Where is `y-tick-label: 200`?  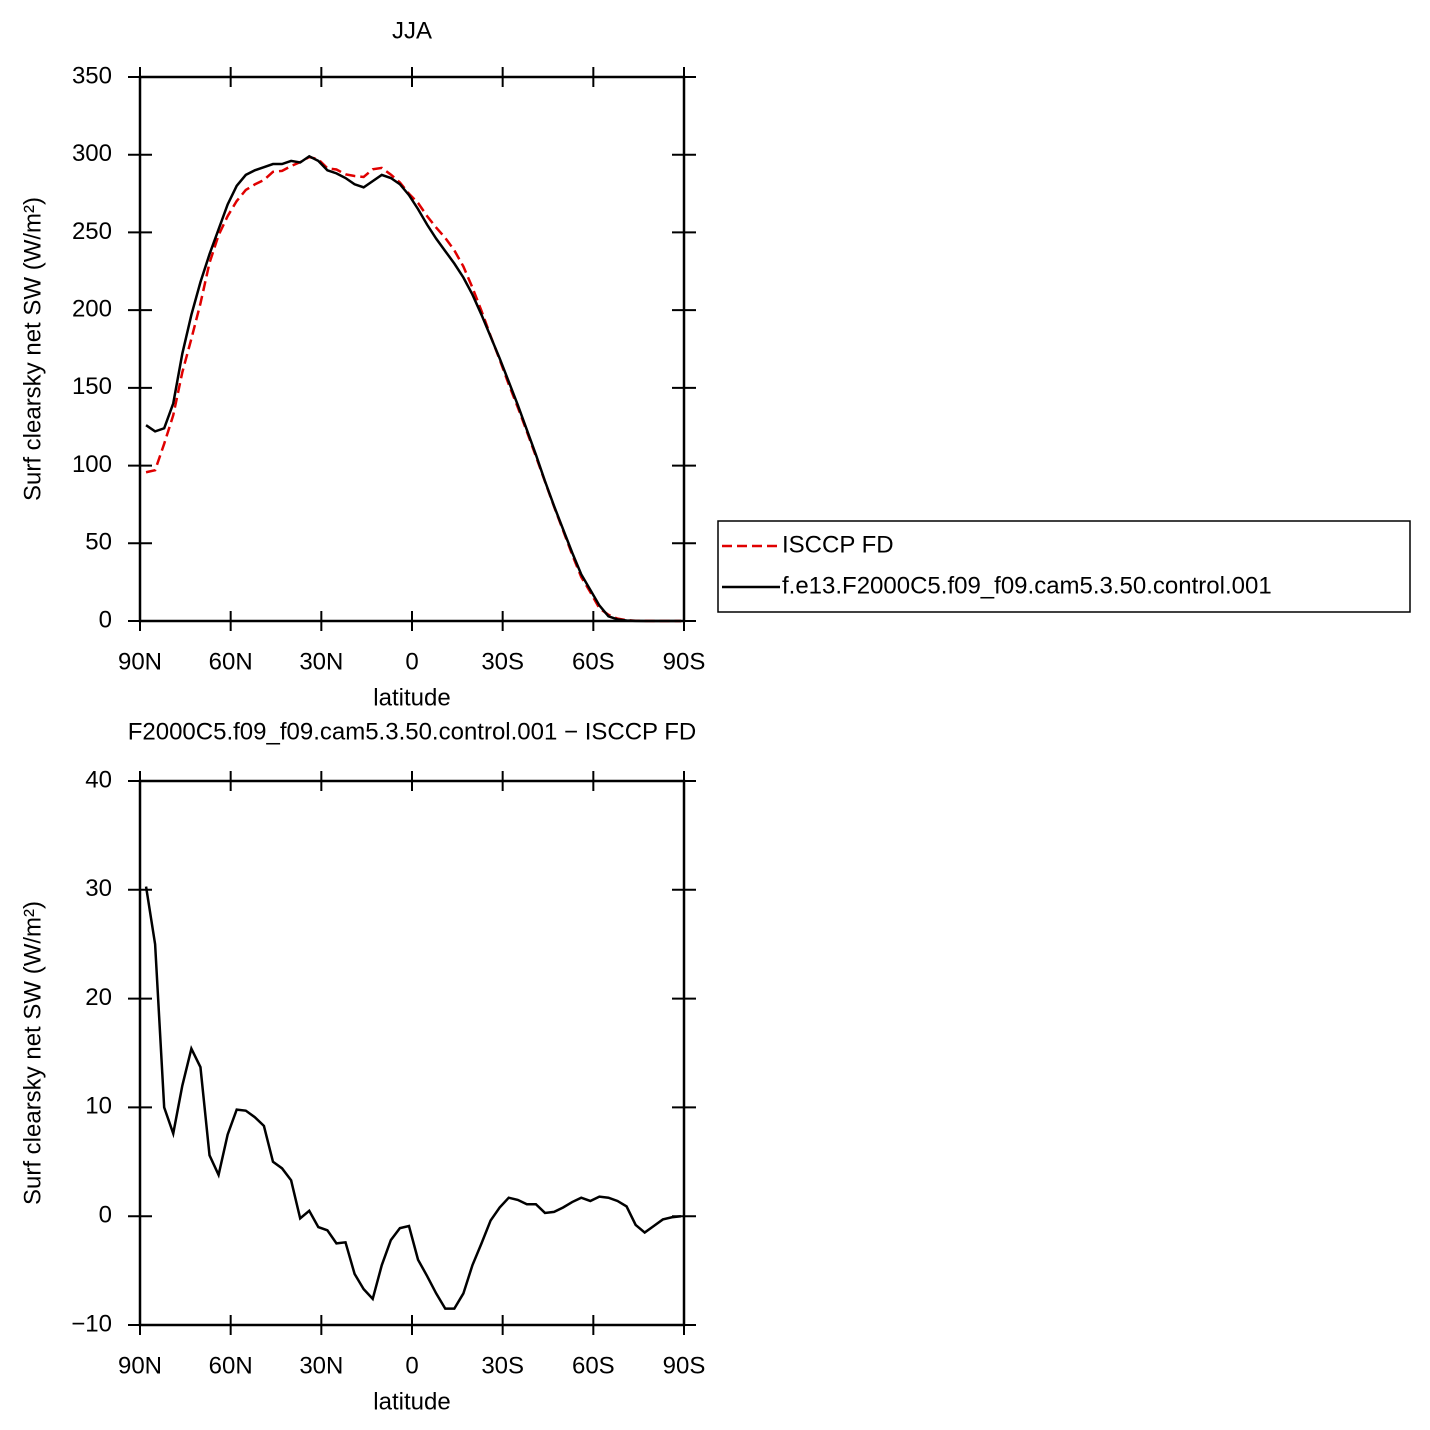
y-tick-label: 200 is located at coordinates (92, 308).